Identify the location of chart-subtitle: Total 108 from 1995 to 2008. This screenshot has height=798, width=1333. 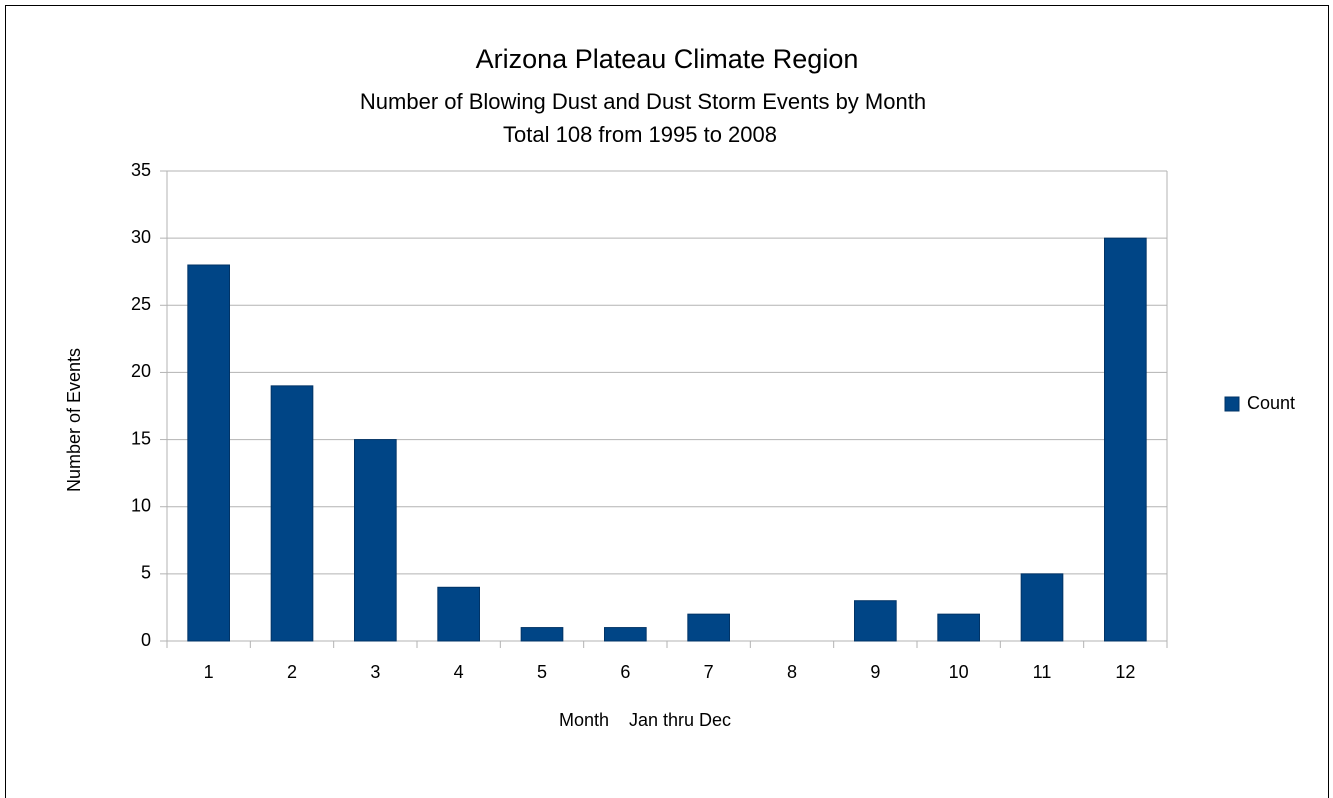
(640, 134).